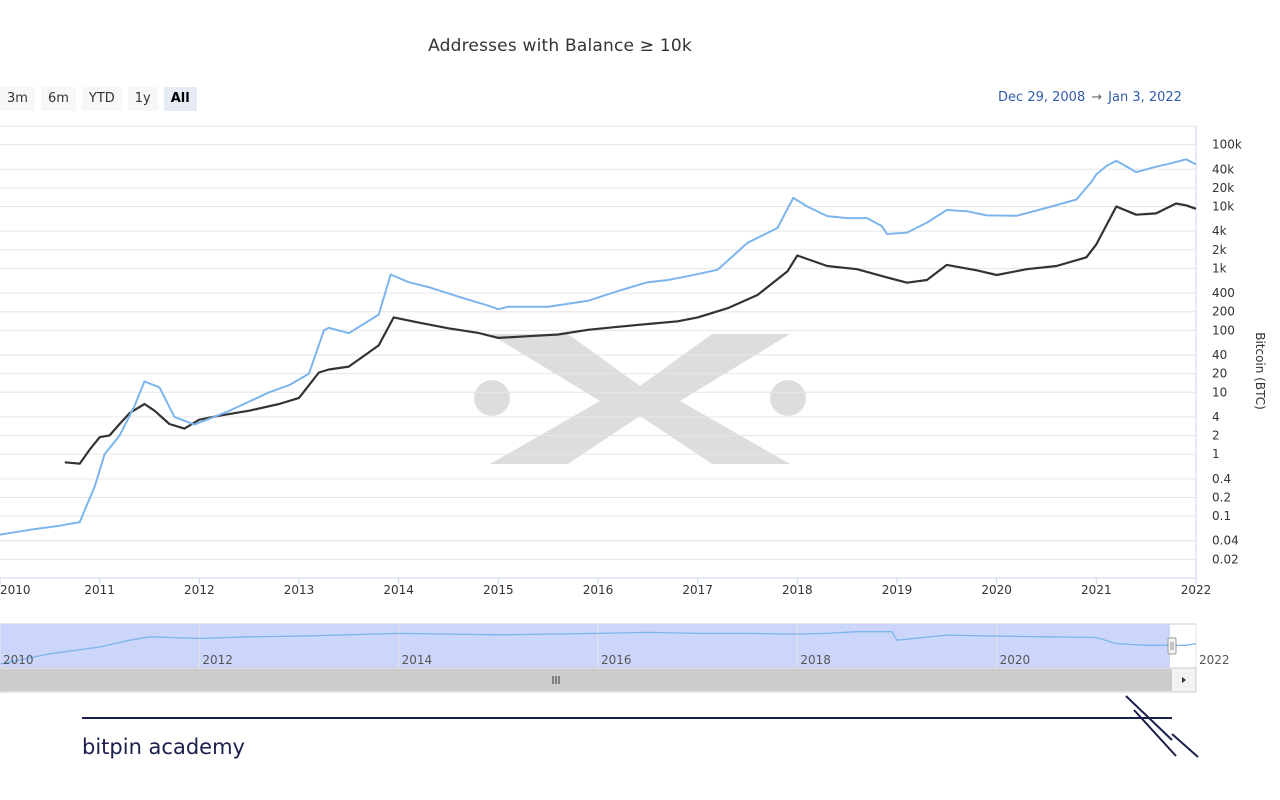 The height and width of the screenshot is (800, 1280). I want to click on y-tick-label: 10, so click(1219, 392).